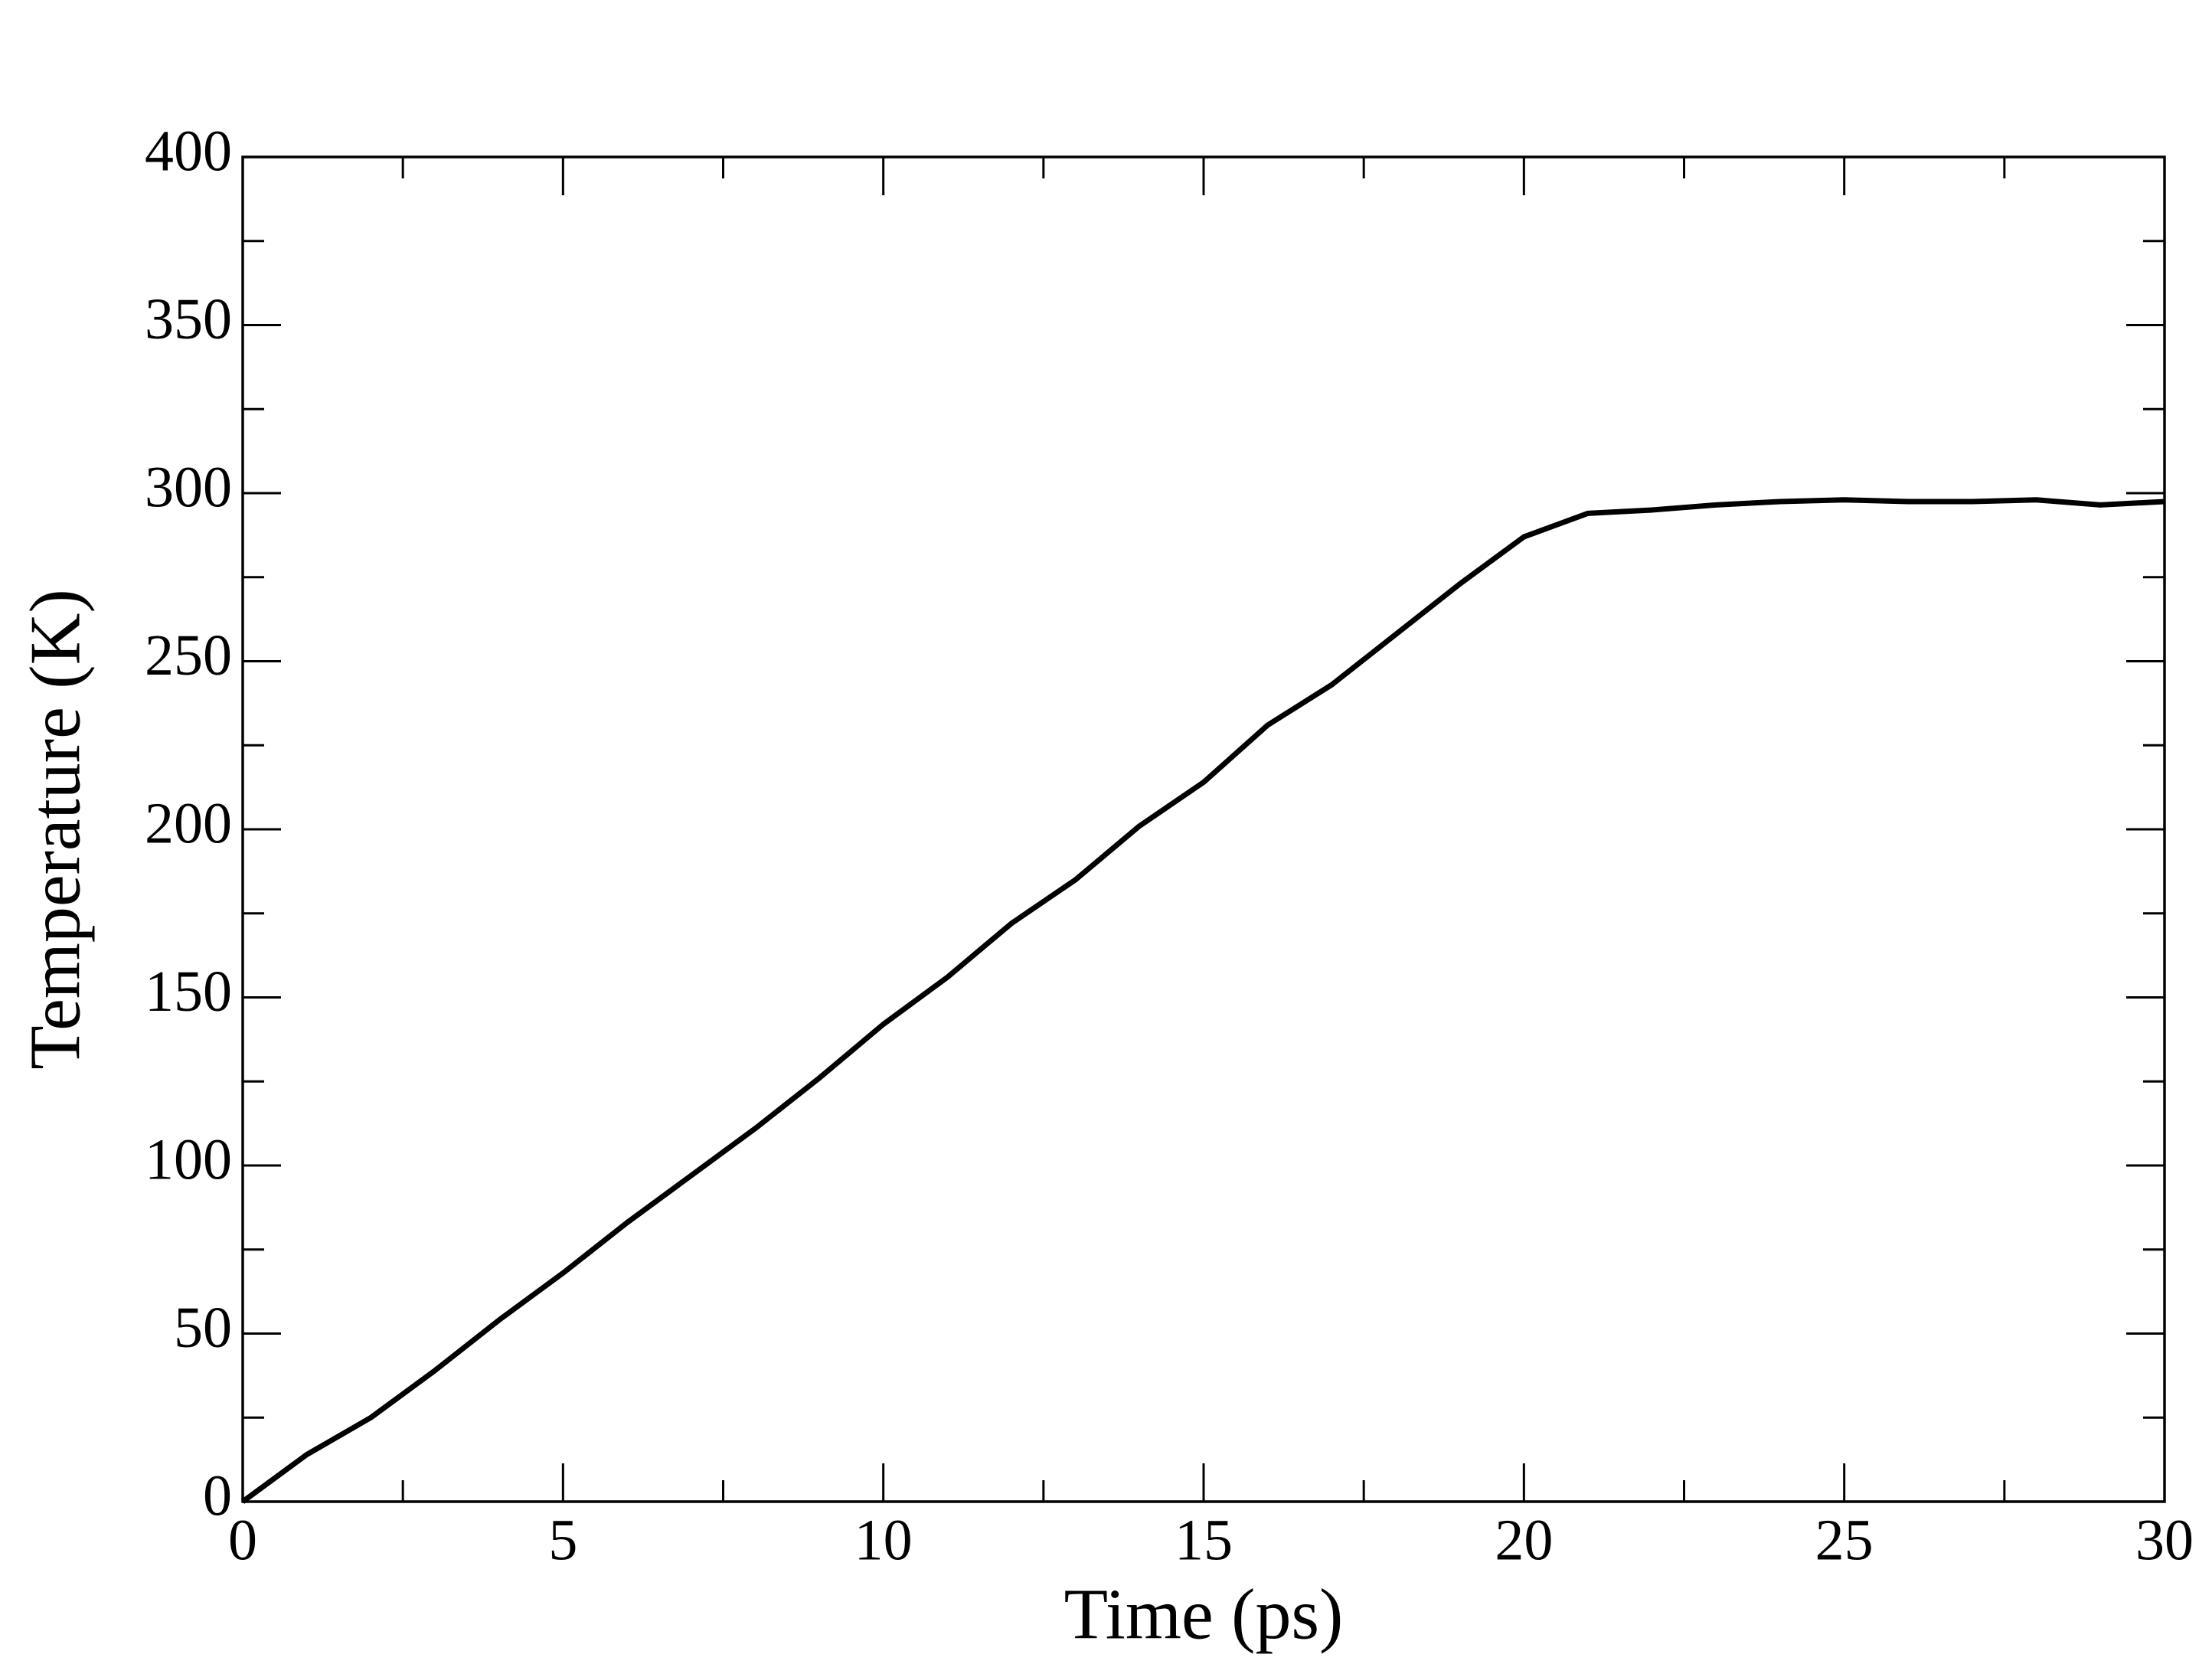  What do you see at coordinates (242, 1540) in the screenshot?
I see `x-tick-label: 0` at bounding box center [242, 1540].